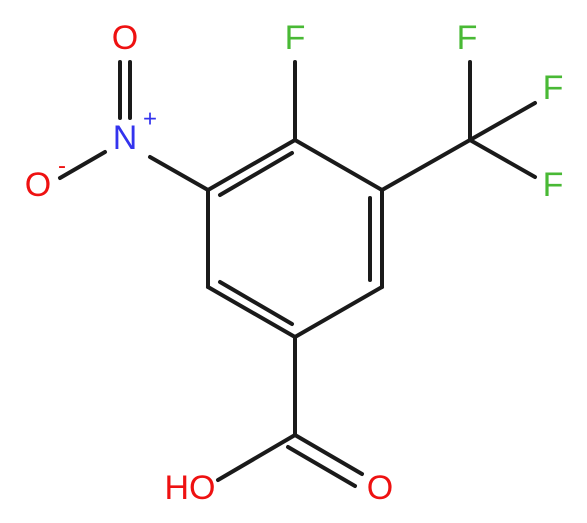 This screenshot has width=587, height=523. What do you see at coordinates (150, 118) in the screenshot?
I see `charge-label: +` at bounding box center [150, 118].